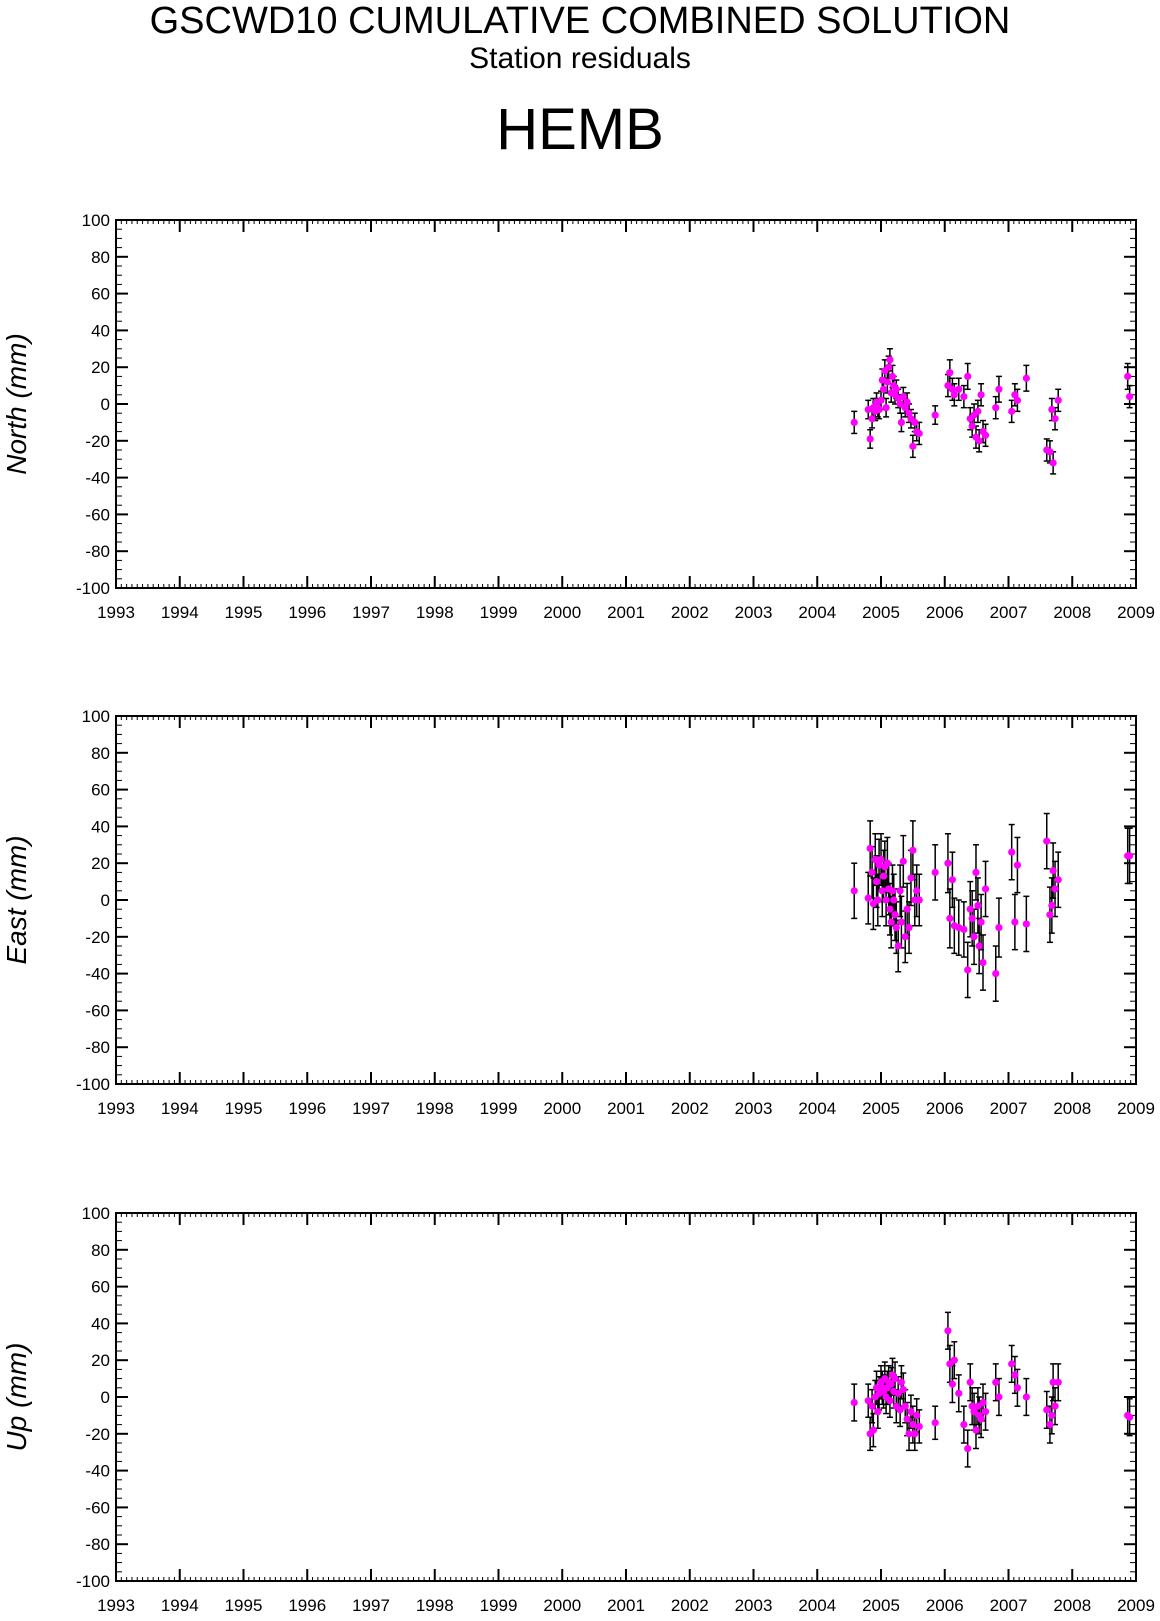  Describe the element at coordinates (881, 612) in the screenshot. I see `x-tick-label: 2005` at that location.